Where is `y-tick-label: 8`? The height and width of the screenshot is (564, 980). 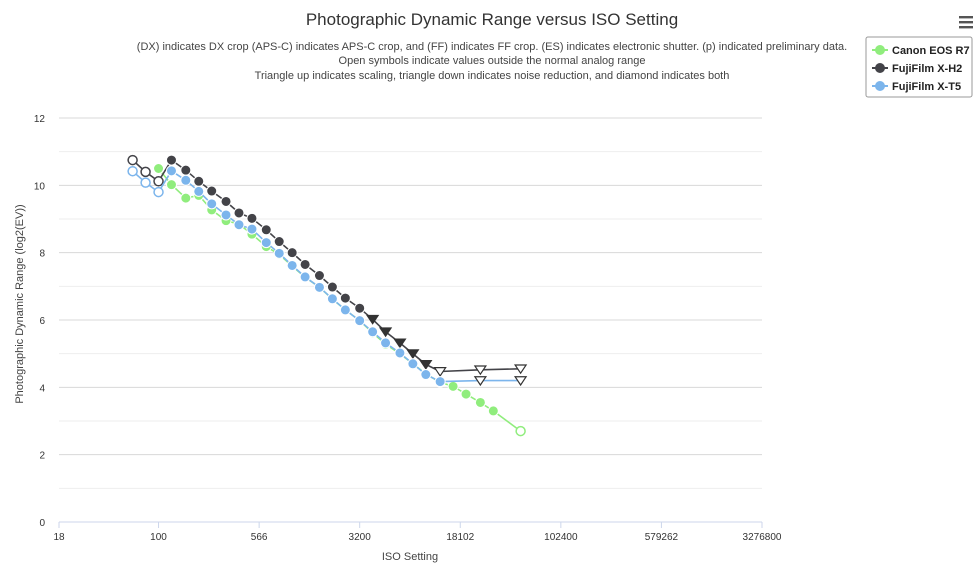
y-tick-label: 8 is located at coordinates (42, 254).